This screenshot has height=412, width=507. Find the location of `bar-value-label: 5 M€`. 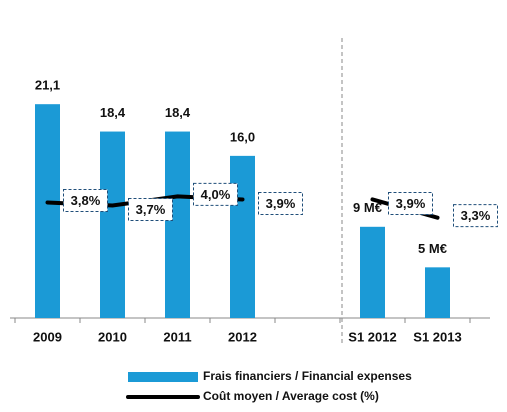

bar-value-label: 5 M€ is located at coordinates (432, 248).